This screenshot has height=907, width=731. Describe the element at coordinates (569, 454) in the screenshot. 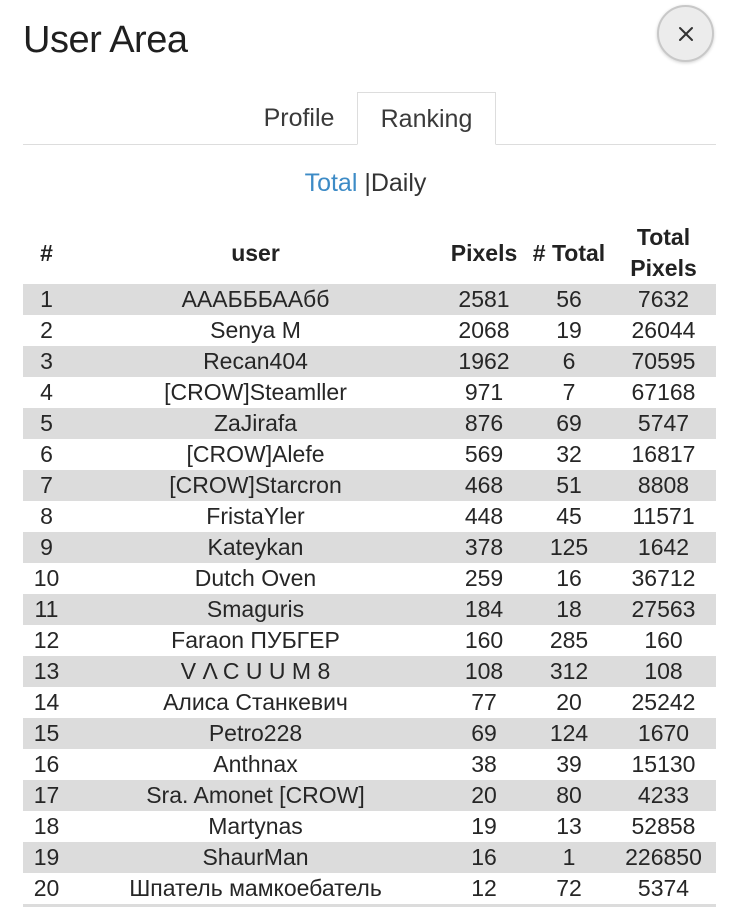

I see `total-rank-cell: 32` at that location.